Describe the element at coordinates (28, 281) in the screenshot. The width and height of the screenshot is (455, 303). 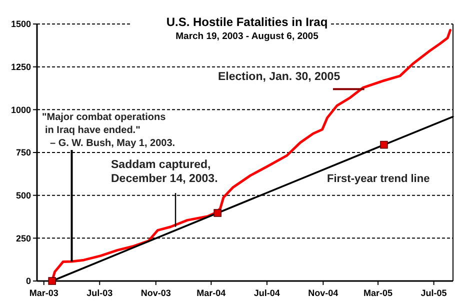
I see `y-tick-label: 0` at that location.